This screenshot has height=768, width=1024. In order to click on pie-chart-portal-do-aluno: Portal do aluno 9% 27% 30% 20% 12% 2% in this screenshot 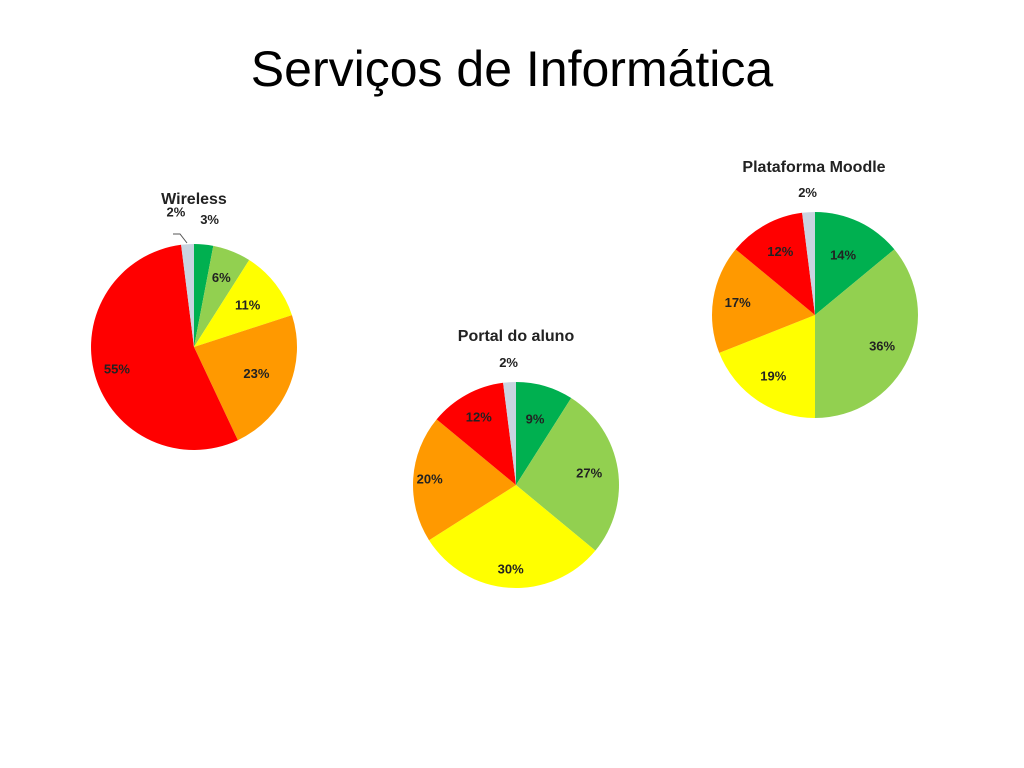, I will do `click(516, 458)`.